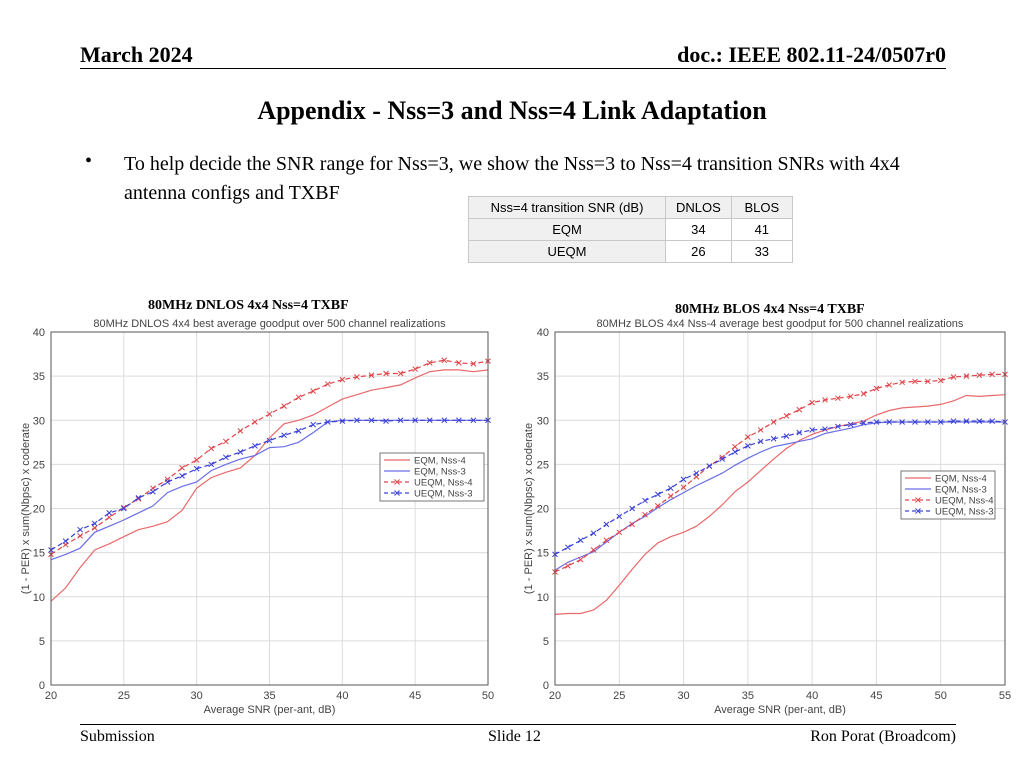 The height and width of the screenshot is (768, 1024). I want to click on x-tick-label: 55, so click(1005, 696).